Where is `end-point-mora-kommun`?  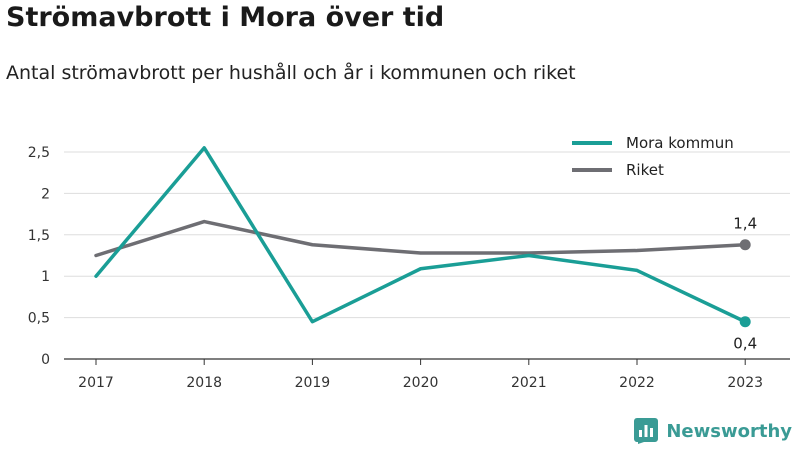 end-point-mora-kommun is located at coordinates (745, 322).